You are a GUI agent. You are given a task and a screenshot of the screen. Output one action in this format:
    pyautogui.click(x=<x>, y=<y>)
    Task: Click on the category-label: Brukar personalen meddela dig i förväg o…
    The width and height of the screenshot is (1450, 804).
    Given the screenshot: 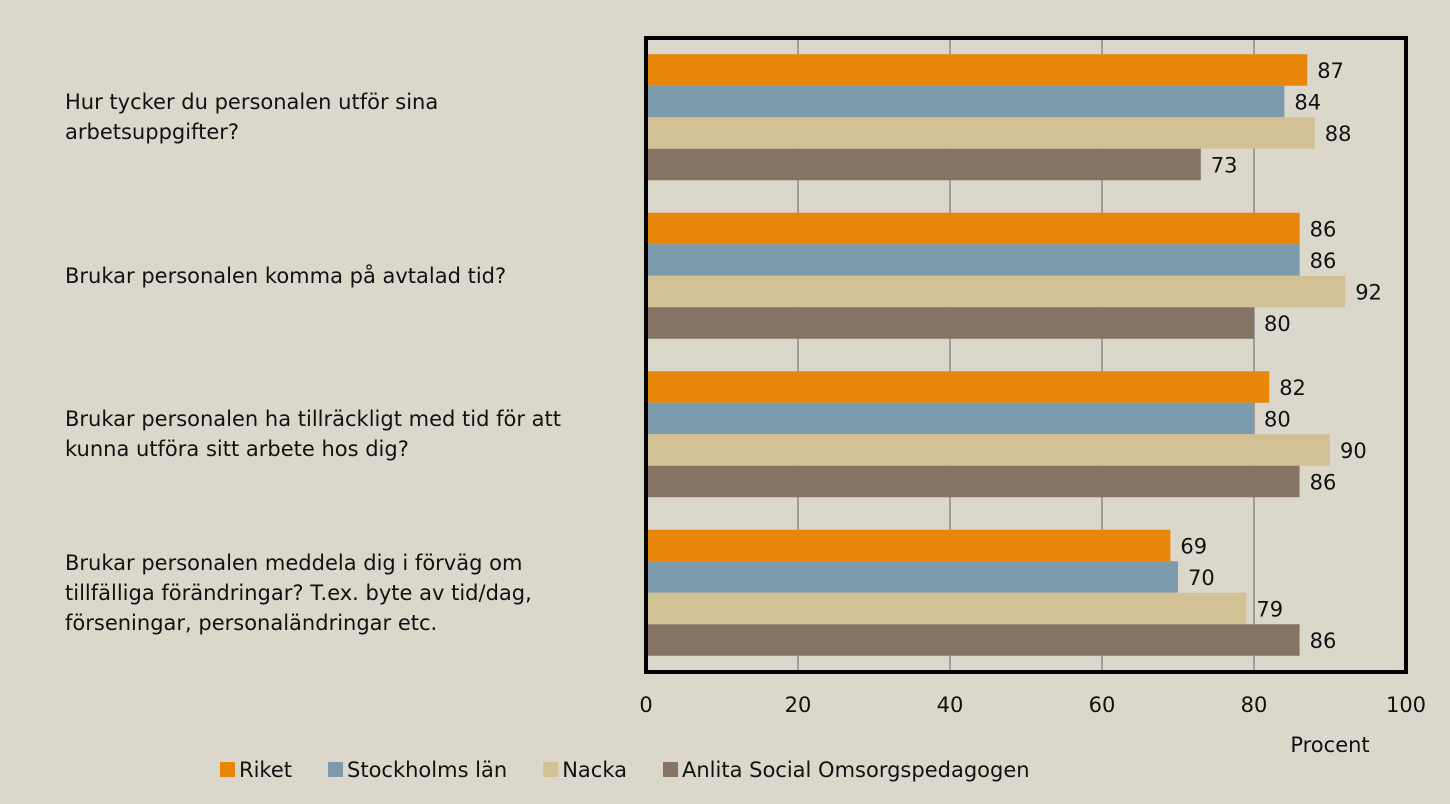 What is the action you would take?
    pyautogui.click(x=298, y=592)
    